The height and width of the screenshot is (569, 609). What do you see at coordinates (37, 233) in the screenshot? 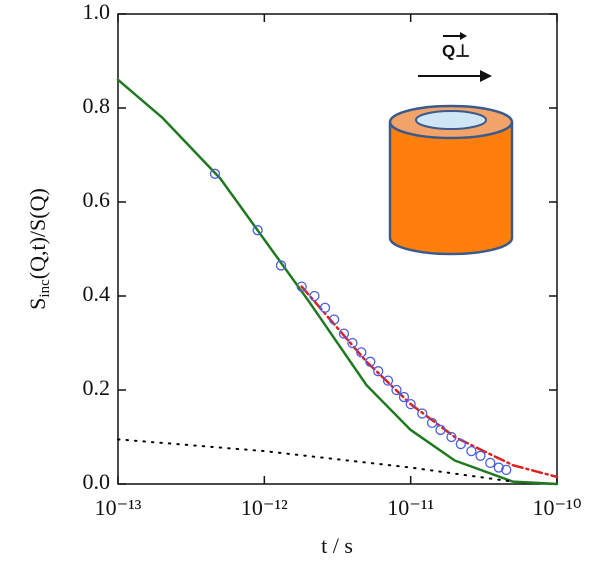
I see `y-label-rest: (Q,t)/S(Q)` at bounding box center [37, 233].